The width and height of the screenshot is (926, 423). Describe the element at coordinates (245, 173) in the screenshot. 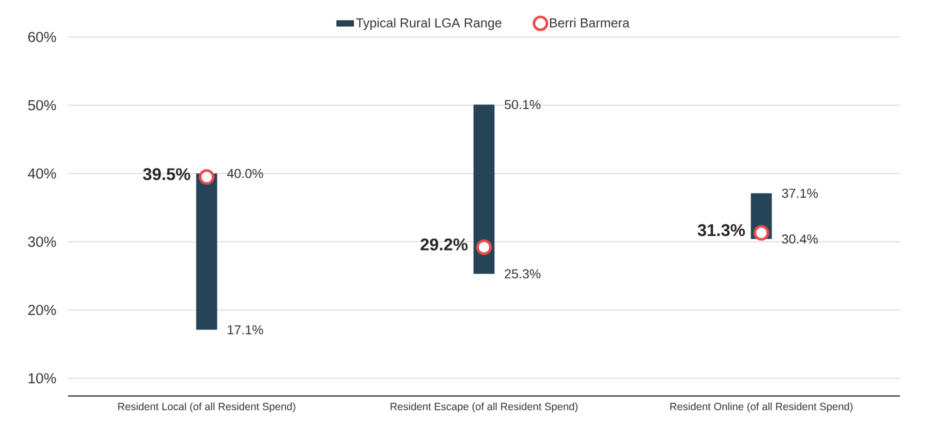

I see `annotation: 40.0%` at that location.